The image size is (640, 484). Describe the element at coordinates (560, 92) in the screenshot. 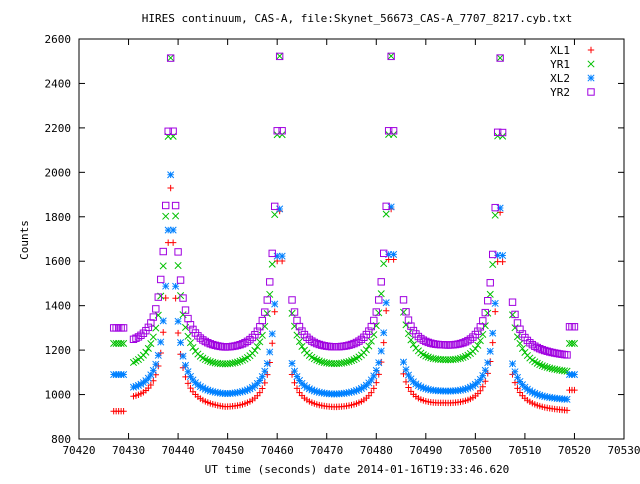

I see `legend-label-yr2: YR2` at that location.